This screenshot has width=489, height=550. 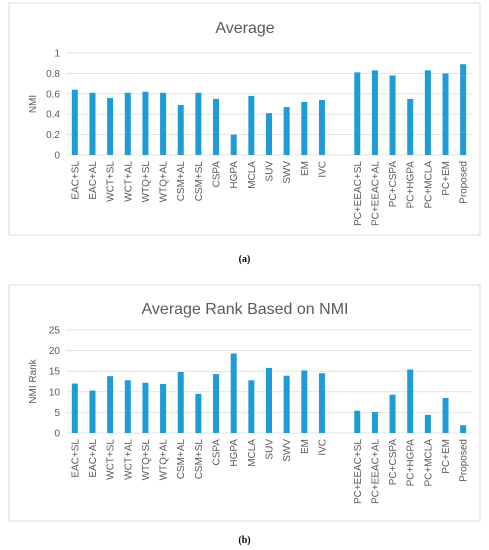 I want to click on rank-category-label: EAC+AL, so click(x=93, y=458).